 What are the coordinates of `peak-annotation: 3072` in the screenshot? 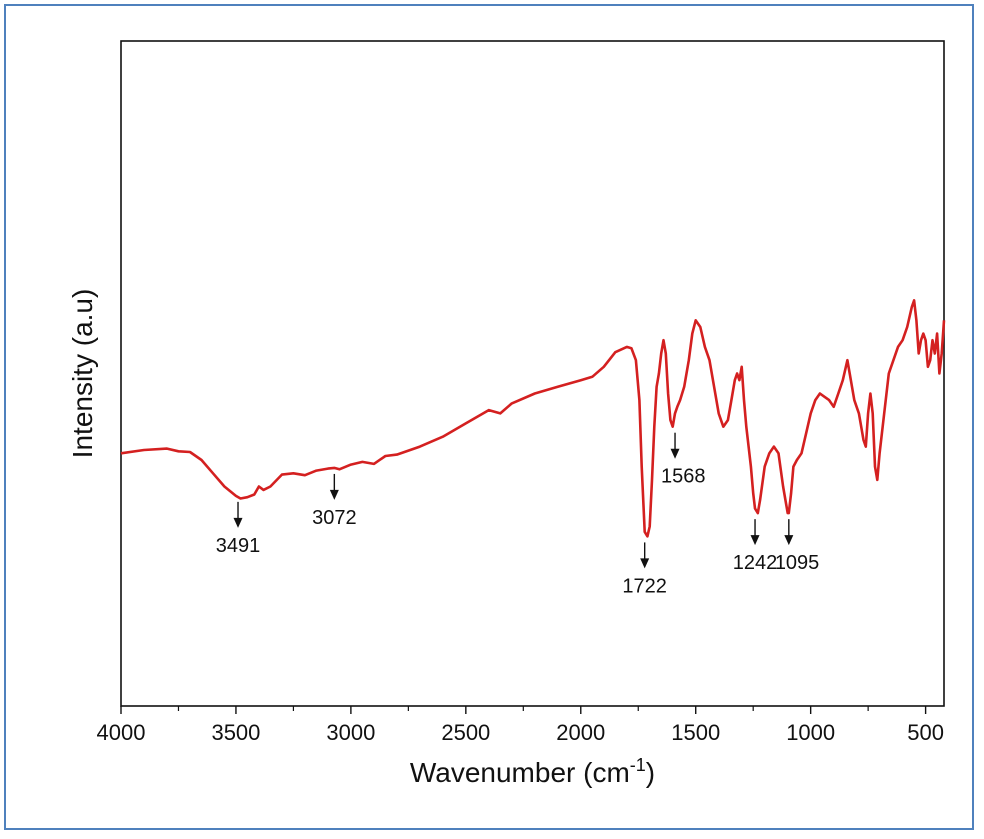 It's located at (334, 501).